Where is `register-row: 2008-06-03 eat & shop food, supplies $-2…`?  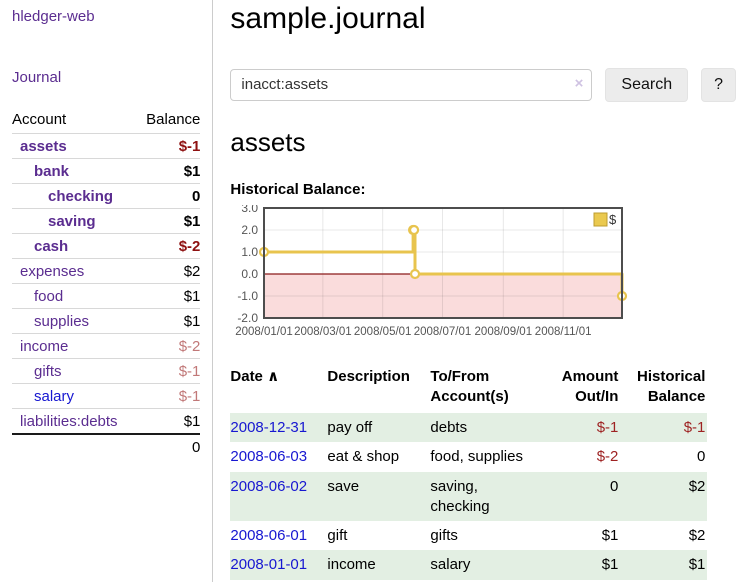
register-row: 2008-06-03 eat & shop food, supplies $-2… is located at coordinates (468, 456).